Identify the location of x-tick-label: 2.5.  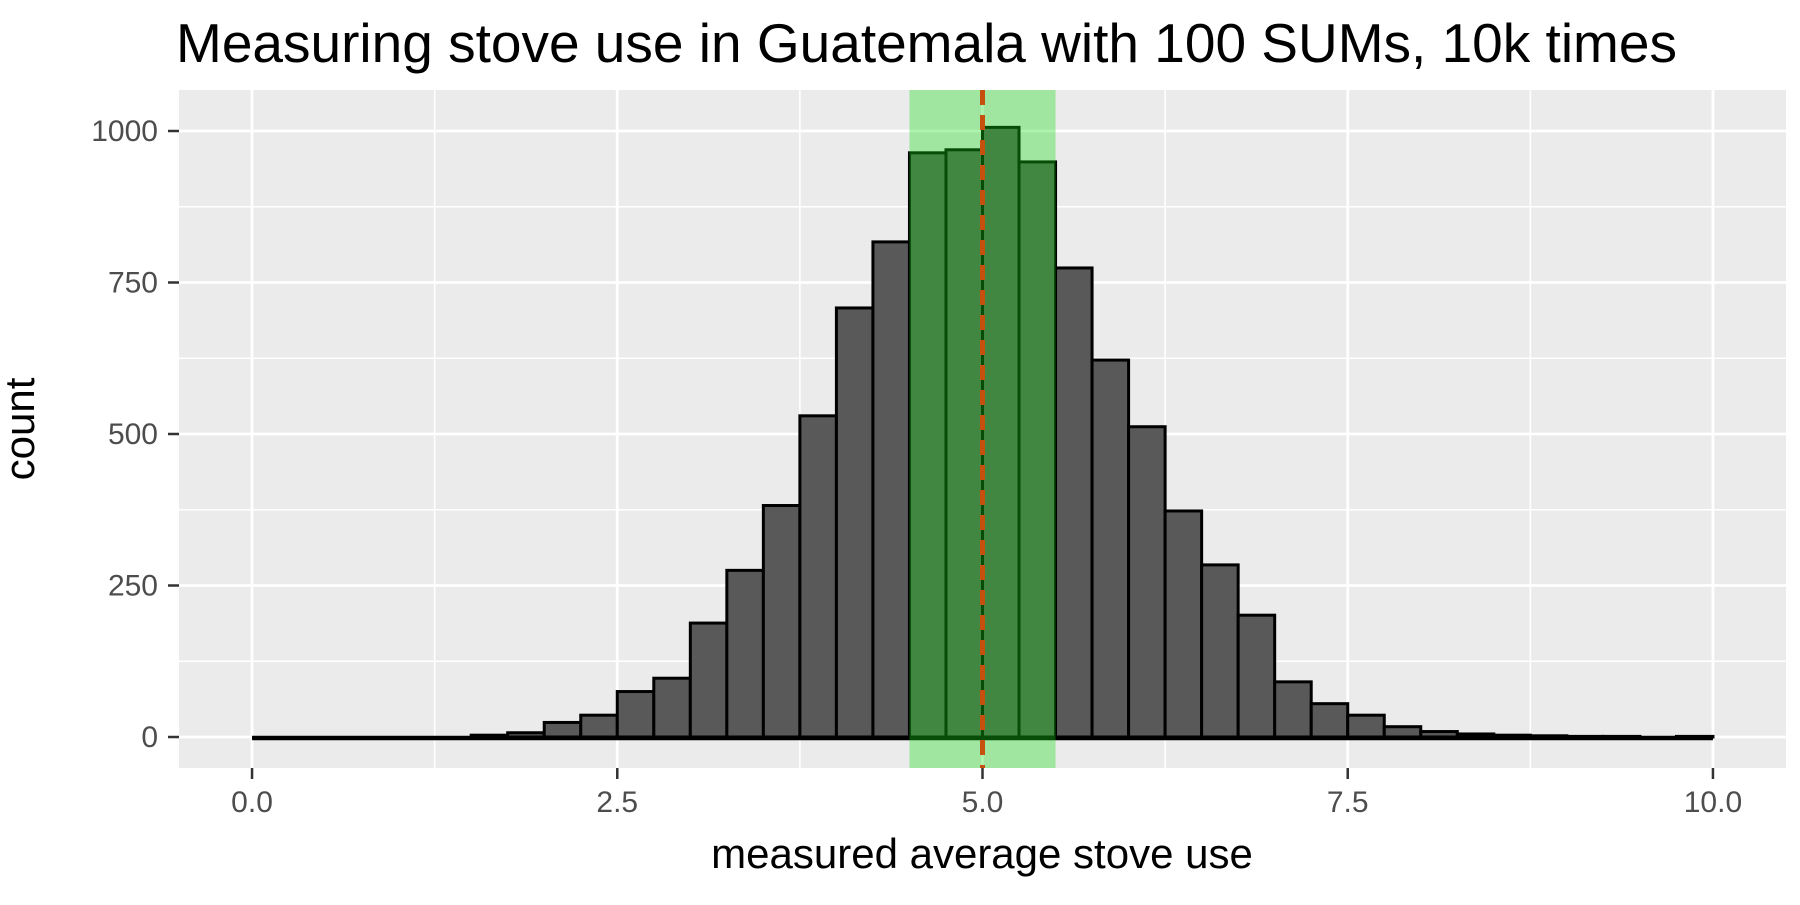
(617, 802).